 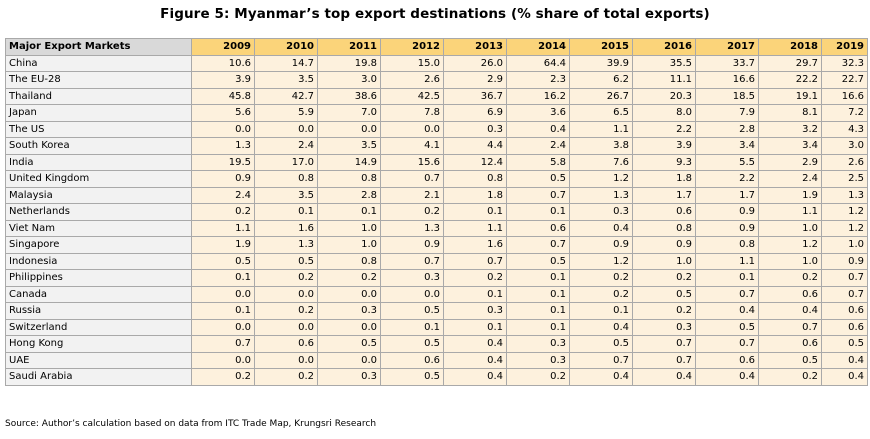 I want to click on share-value-cell: 42.7, so click(x=286, y=96).